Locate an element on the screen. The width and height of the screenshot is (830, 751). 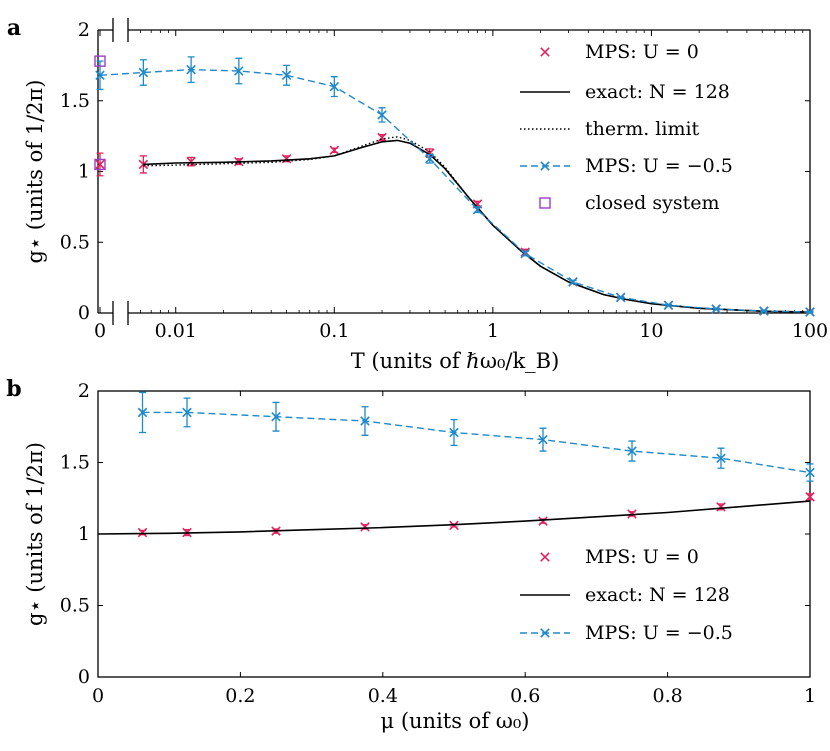
x-axis-label: μ (units of ω₀) is located at coordinates (455, 721).